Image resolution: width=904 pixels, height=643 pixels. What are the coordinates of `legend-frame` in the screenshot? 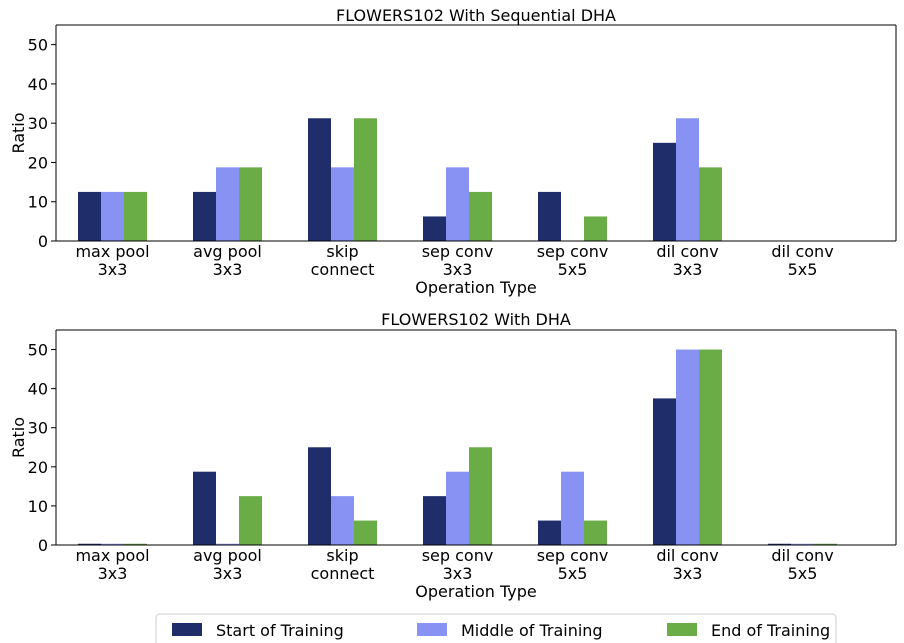 It's located at (496, 628).